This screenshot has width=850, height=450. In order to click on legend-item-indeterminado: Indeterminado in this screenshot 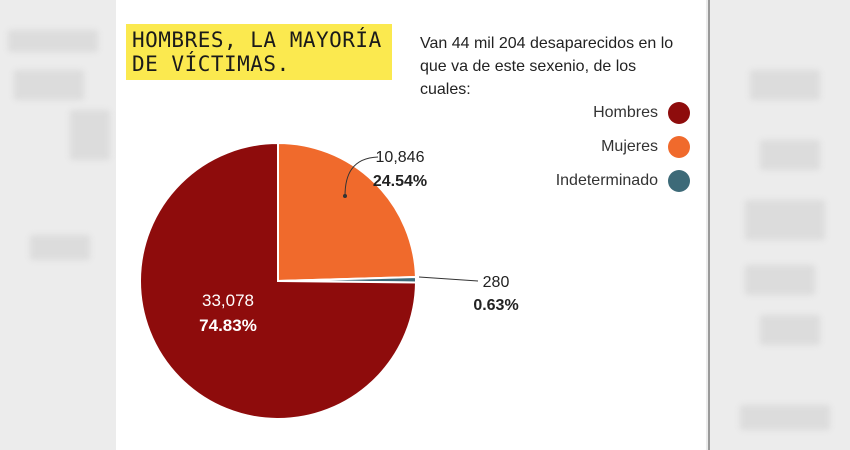, I will do `click(580, 181)`.